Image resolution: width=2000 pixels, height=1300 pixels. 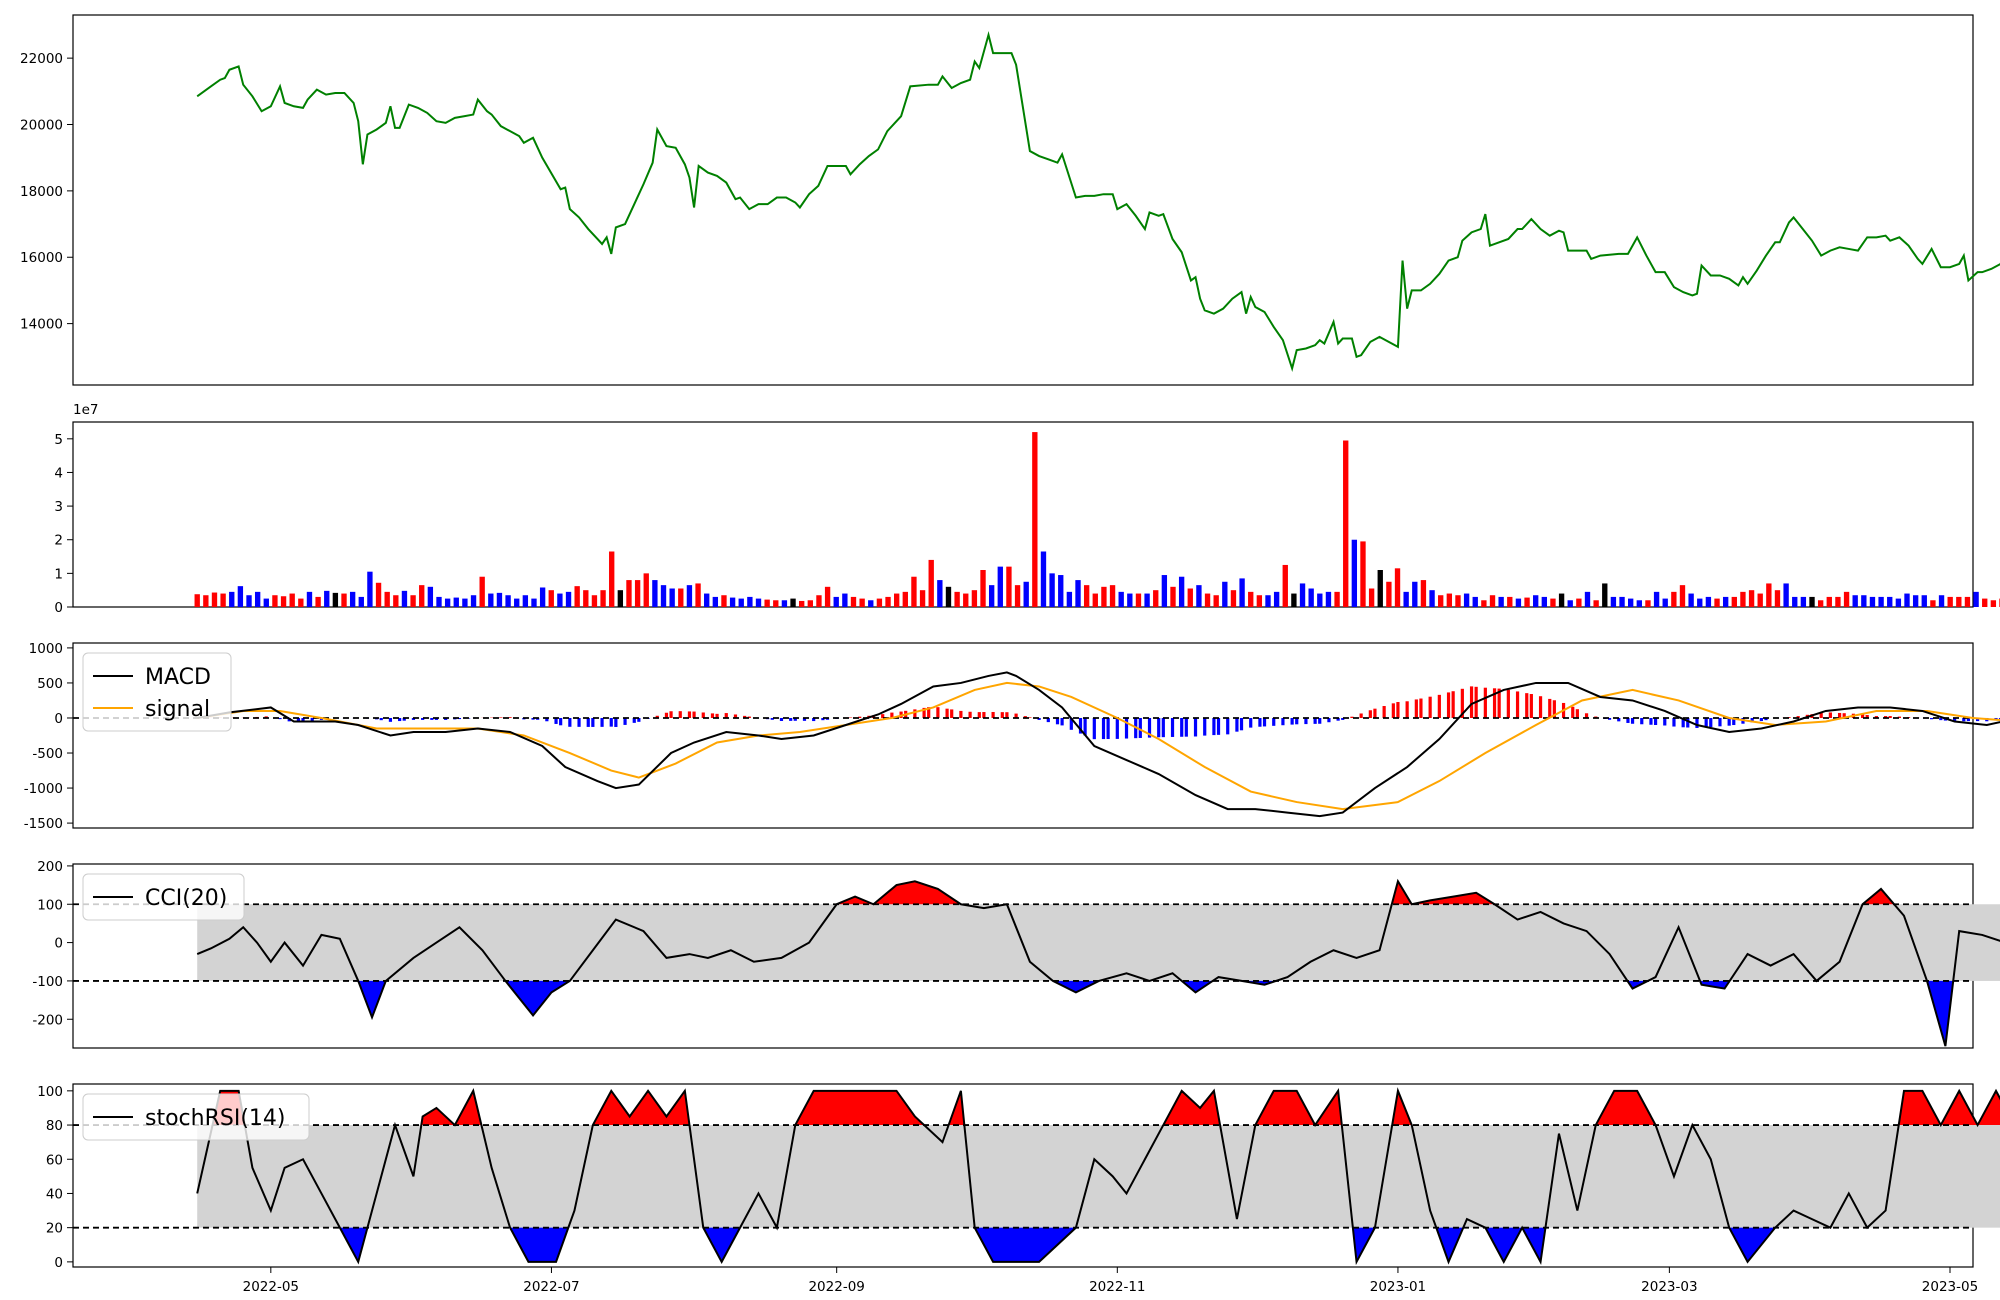 I want to click on macd-ytick-label: -1000, so click(x=43, y=789).